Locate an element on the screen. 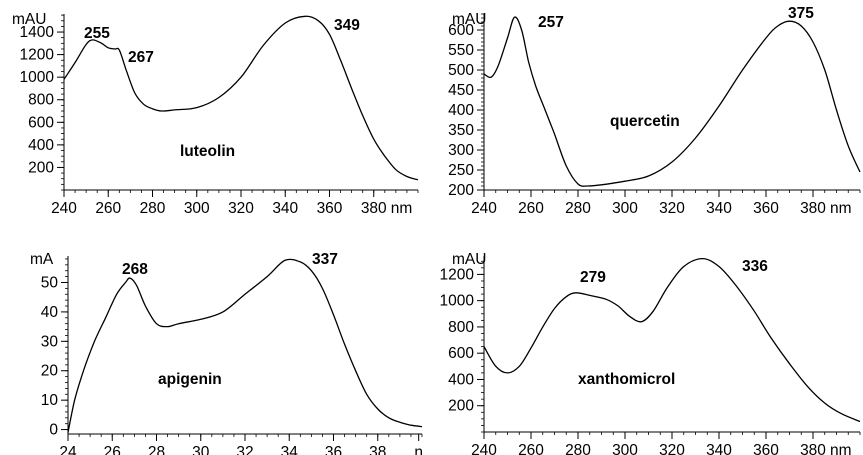  x-tick-label: 24 is located at coordinates (68, 449).